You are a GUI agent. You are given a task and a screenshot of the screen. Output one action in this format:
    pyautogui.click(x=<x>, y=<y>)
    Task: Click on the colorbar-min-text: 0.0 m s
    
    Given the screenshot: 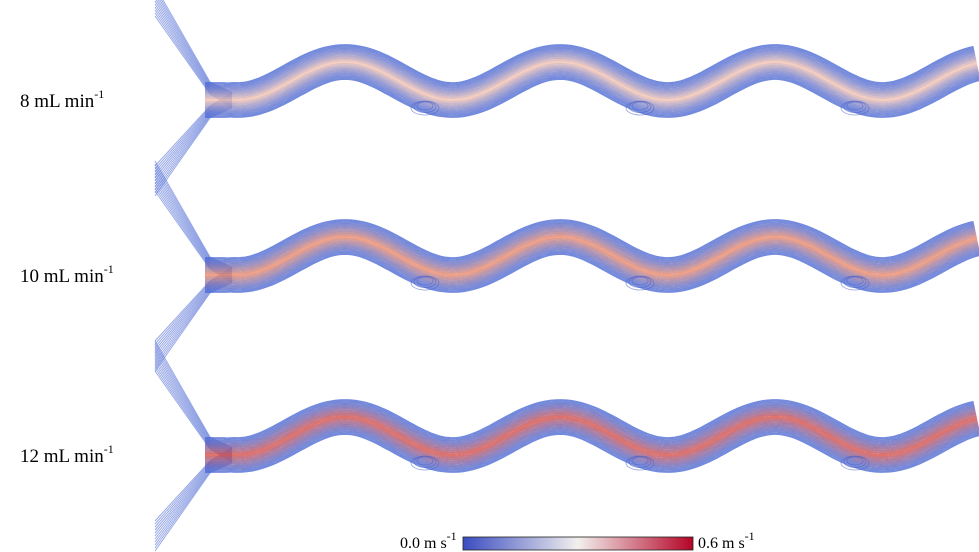 What is the action you would take?
    pyautogui.click(x=423, y=543)
    